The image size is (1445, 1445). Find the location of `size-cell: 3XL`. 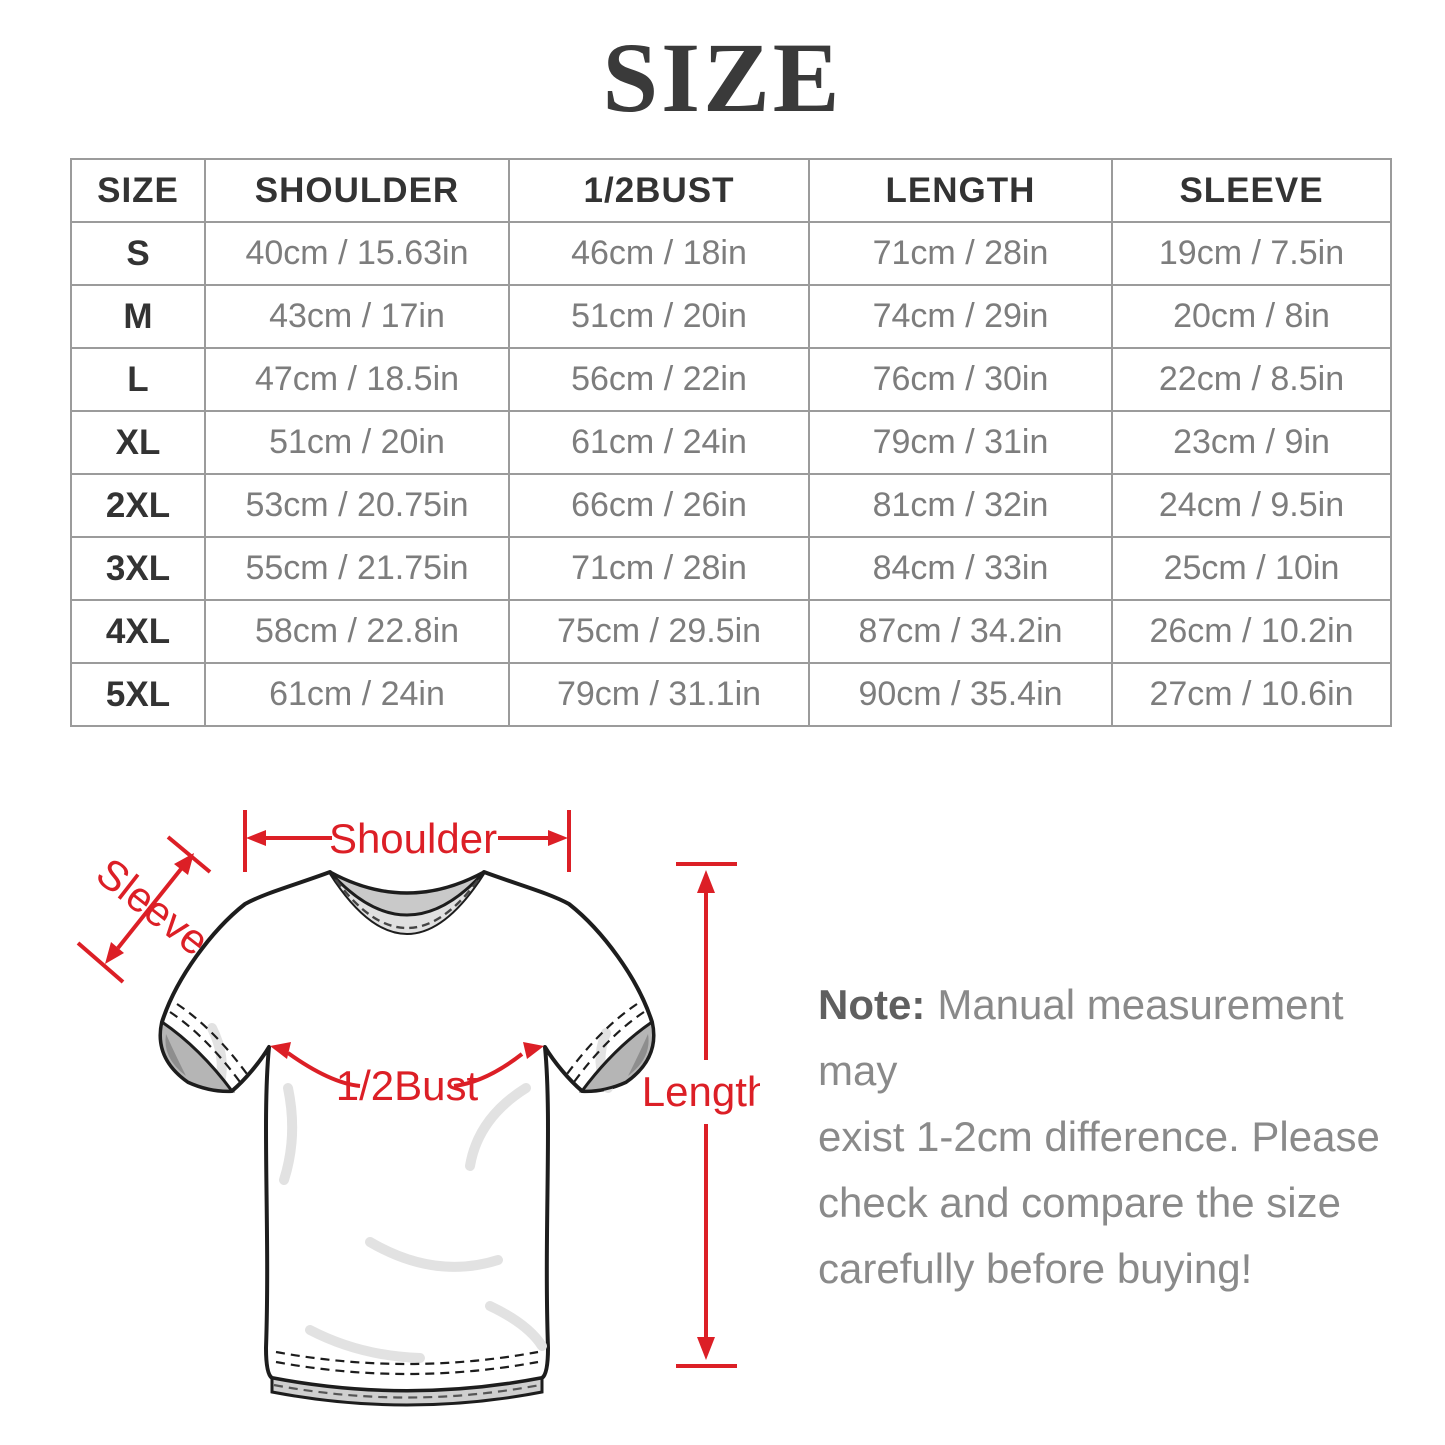

size-cell: 3XL is located at coordinates (138, 568).